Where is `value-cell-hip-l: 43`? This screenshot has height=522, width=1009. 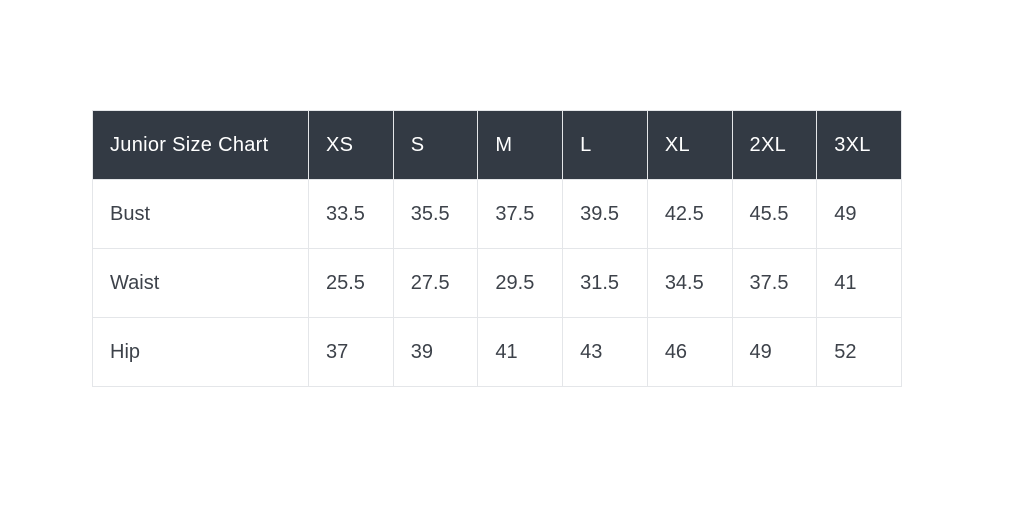 value-cell-hip-l: 43 is located at coordinates (605, 352).